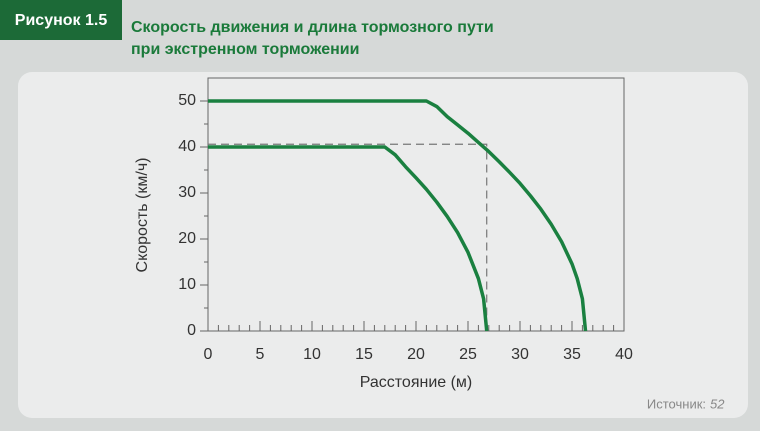 Image resolution: width=760 pixels, height=431 pixels. What do you see at coordinates (187, 238) in the screenshot?
I see `y-tick-label: 20` at bounding box center [187, 238].